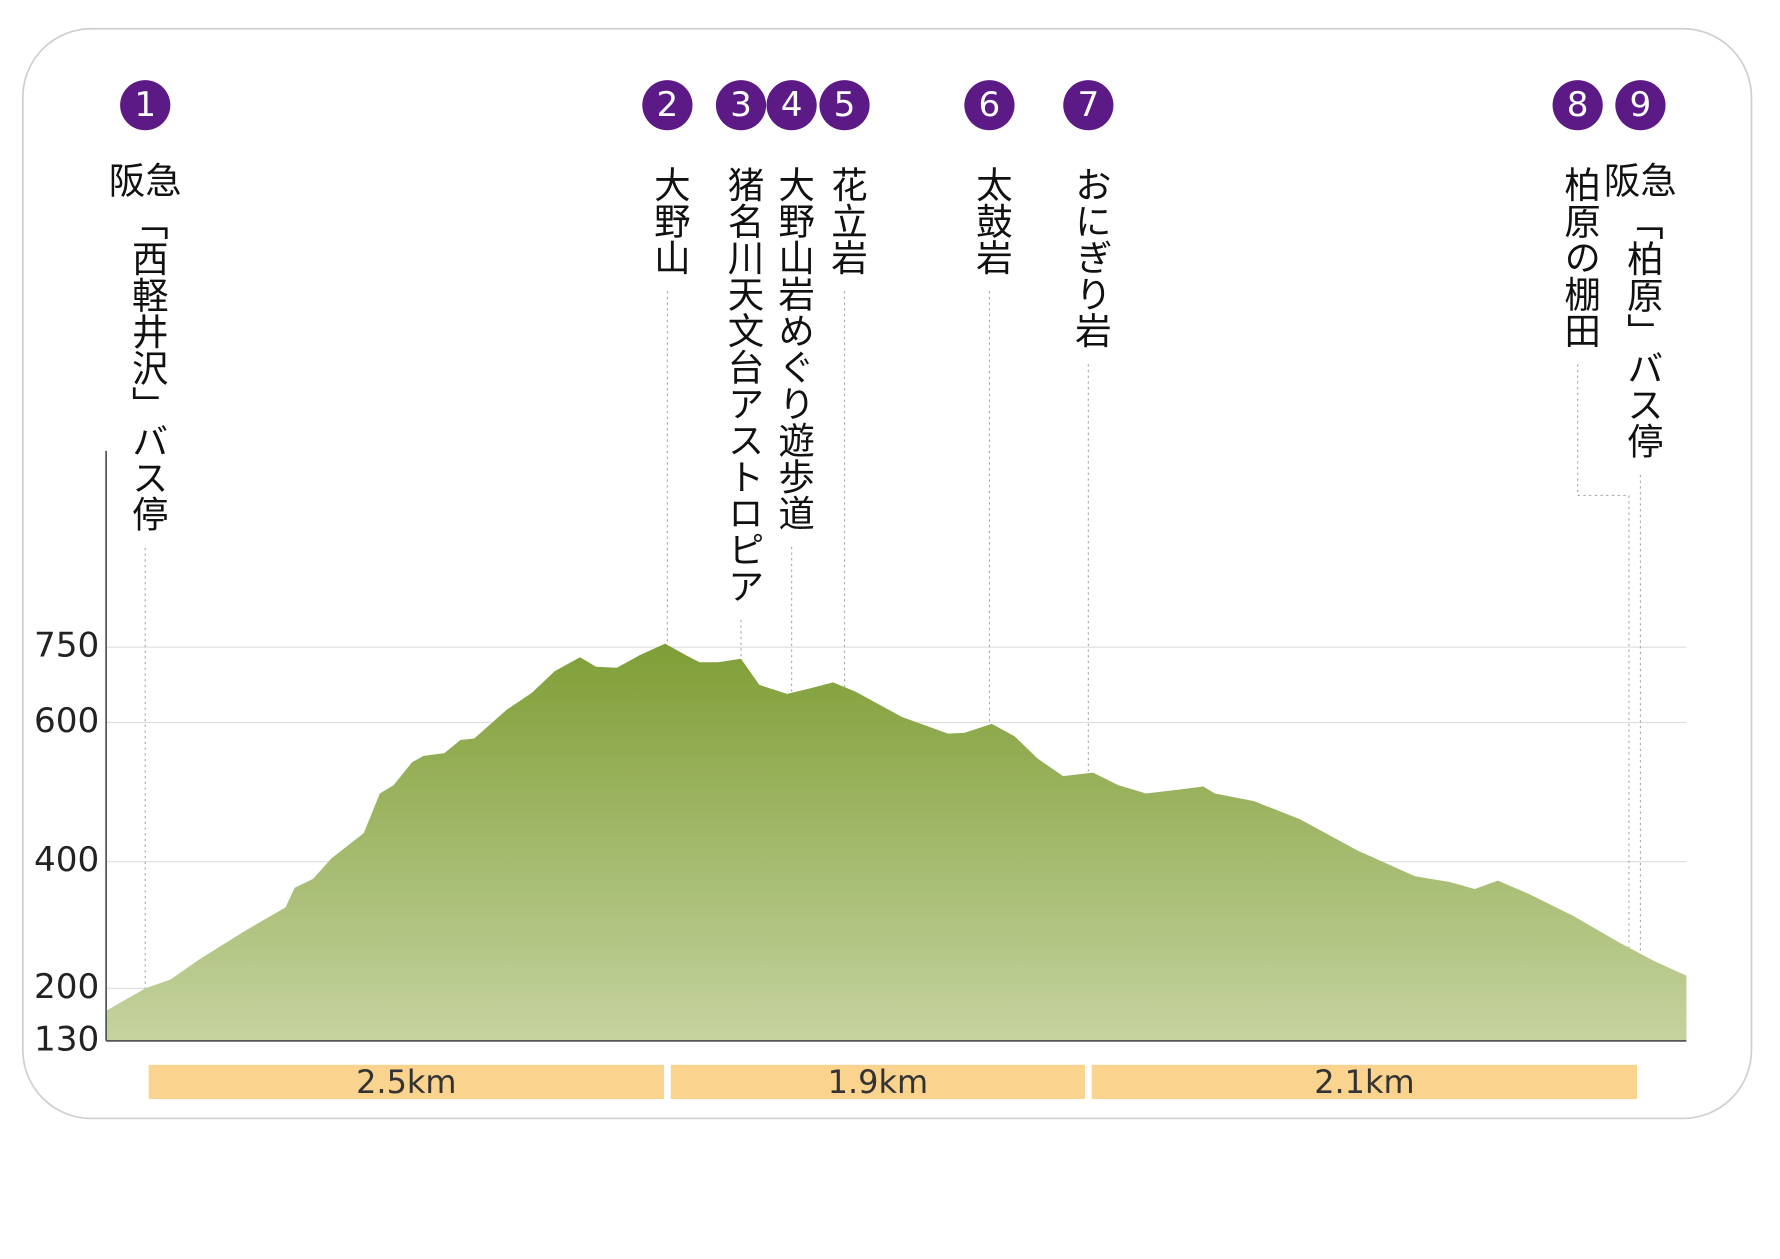 The image size is (1780, 1259). What do you see at coordinates (991, 221) in the screenshot?
I see `waypoint-label: 太鼓岩` at bounding box center [991, 221].